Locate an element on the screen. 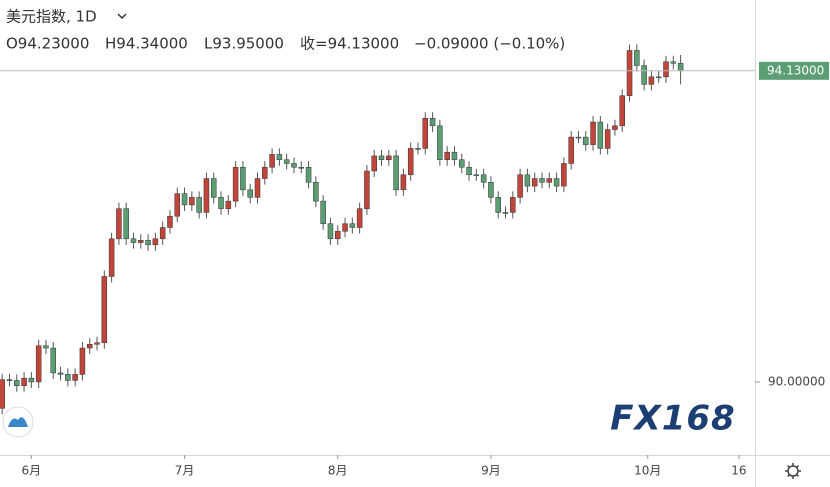 The height and width of the screenshot is (487, 830). settings-icon is located at coordinates (793, 471).